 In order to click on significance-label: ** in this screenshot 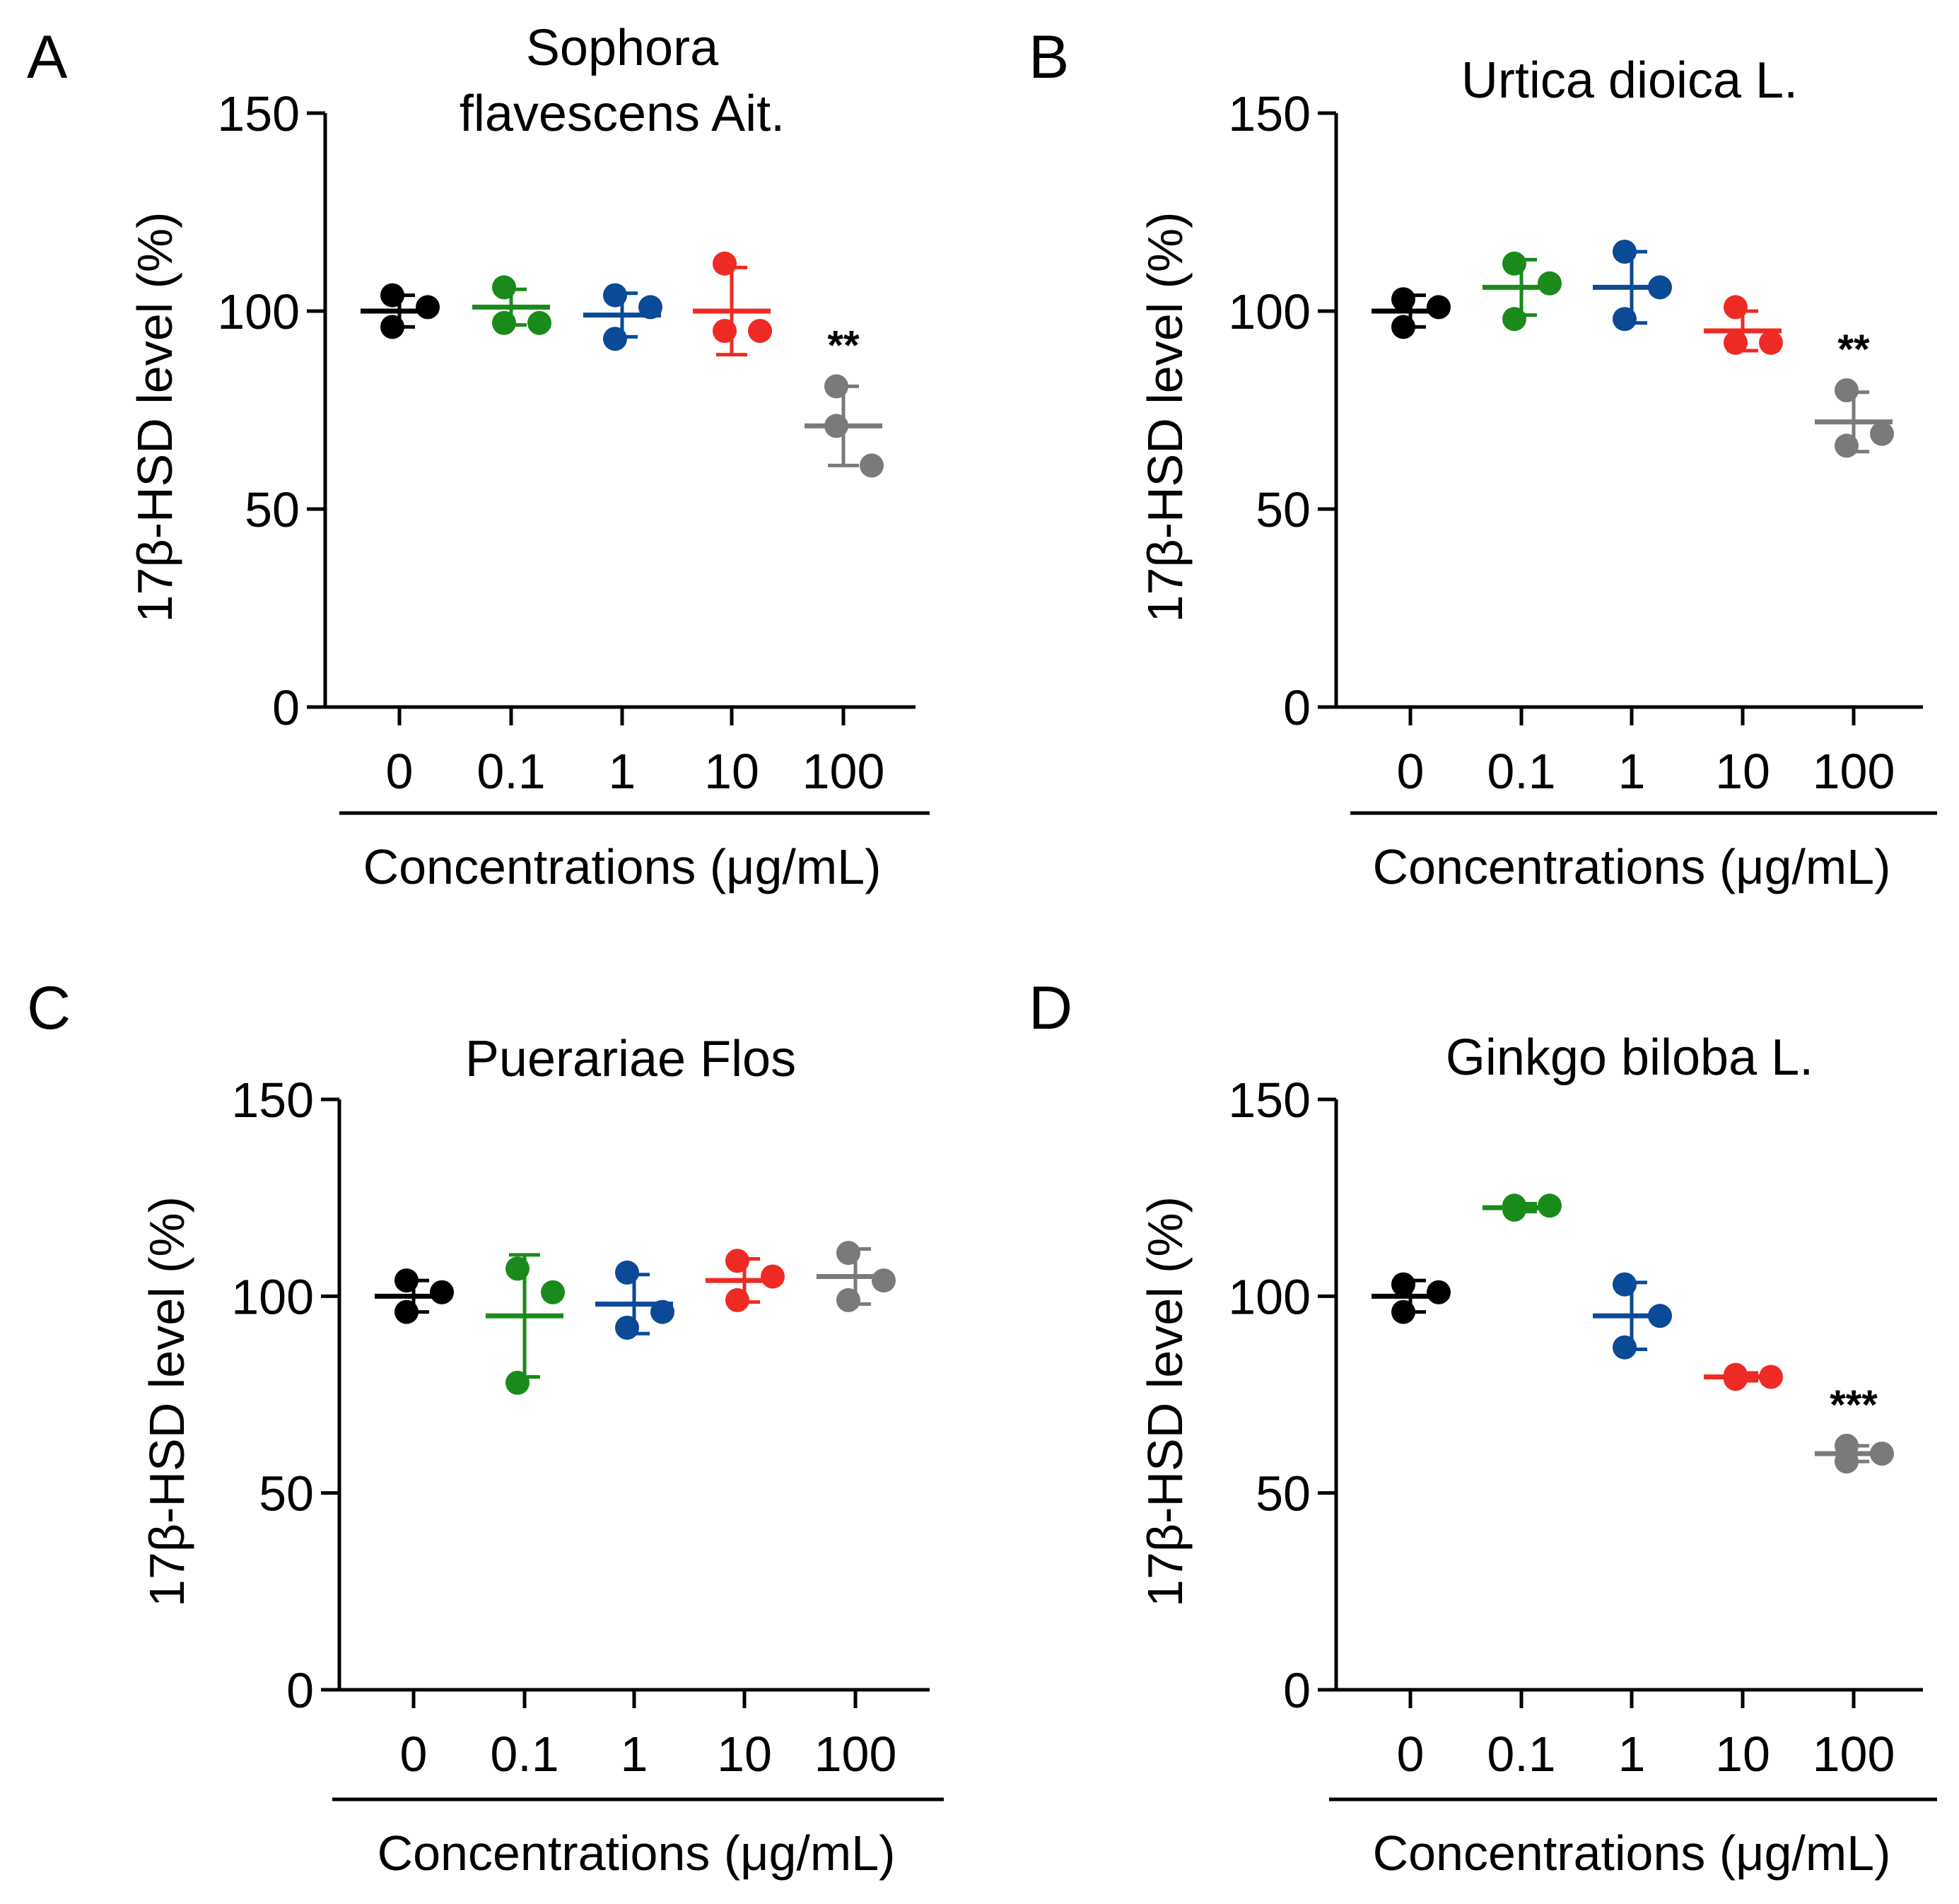, I will do `click(1853, 350)`.